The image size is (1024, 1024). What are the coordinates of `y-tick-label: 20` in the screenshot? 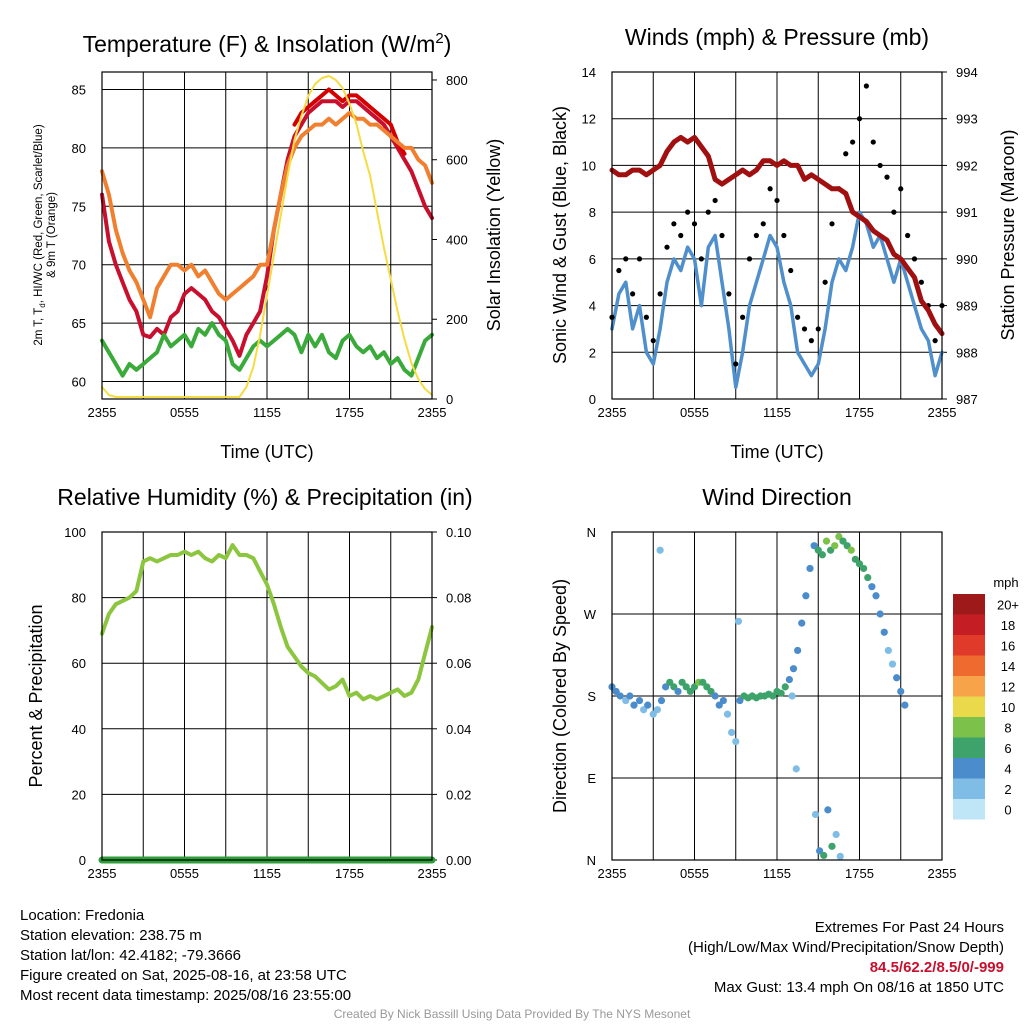 It's located at (79, 794).